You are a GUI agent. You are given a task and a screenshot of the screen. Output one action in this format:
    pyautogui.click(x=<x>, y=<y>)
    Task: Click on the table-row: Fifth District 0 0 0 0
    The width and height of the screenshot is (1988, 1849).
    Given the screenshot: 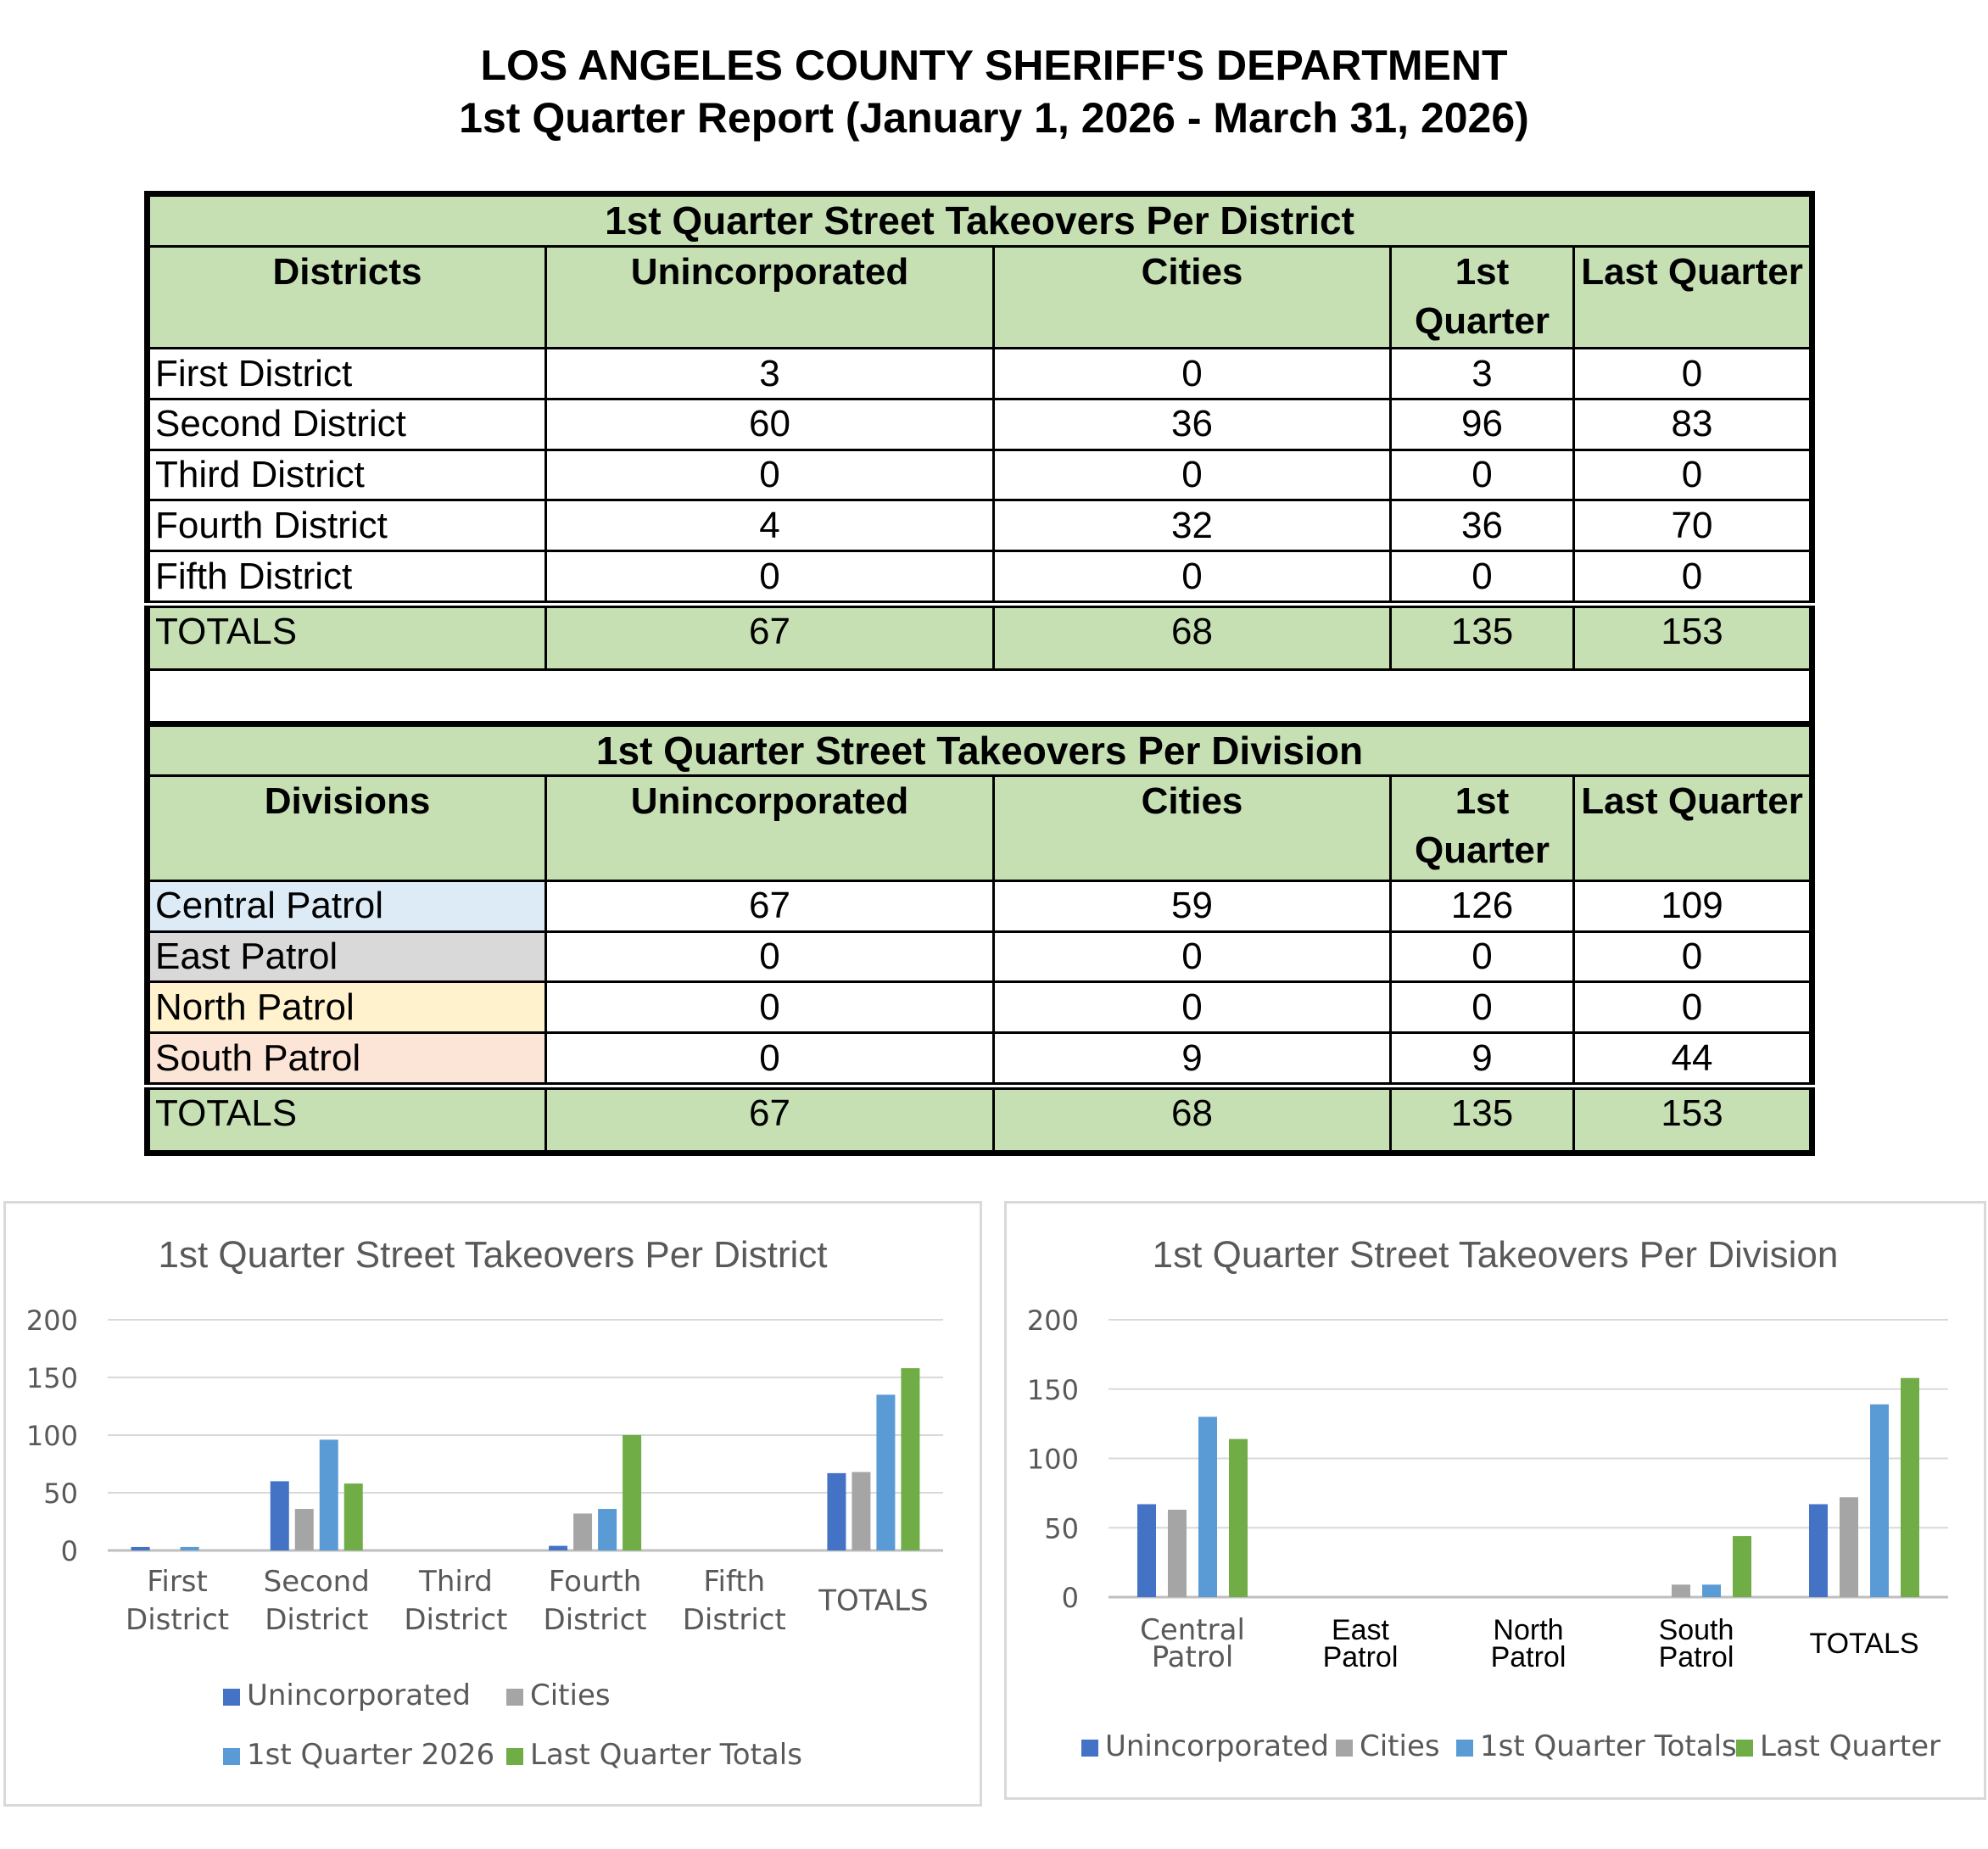 What is the action you would take?
    pyautogui.click(x=980, y=578)
    